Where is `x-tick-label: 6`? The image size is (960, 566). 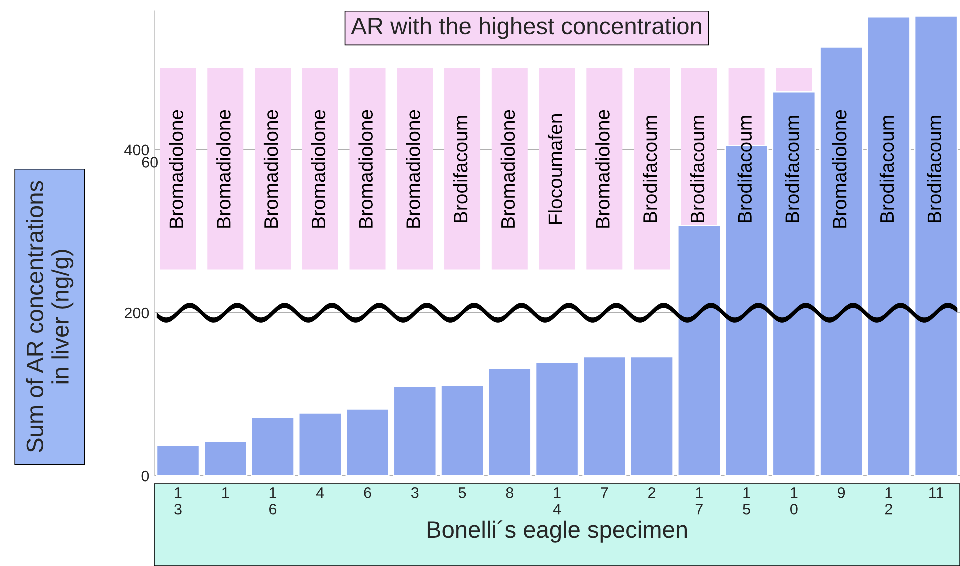 x-tick-label: 6 is located at coordinates (368, 493).